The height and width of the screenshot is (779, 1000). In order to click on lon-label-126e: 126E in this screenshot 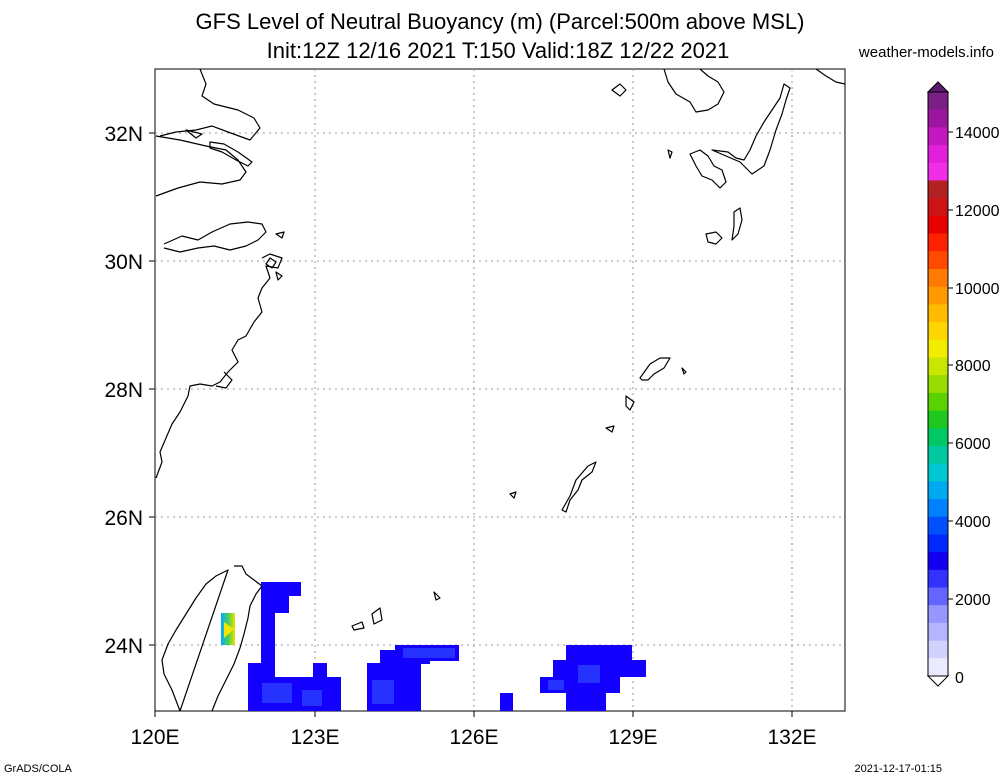, I will do `click(473, 737)`.